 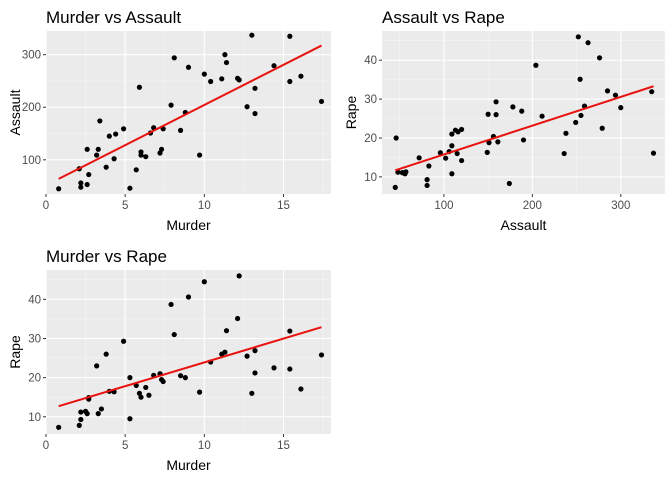 I want to click on y-tick-label: 10, so click(x=34, y=418).